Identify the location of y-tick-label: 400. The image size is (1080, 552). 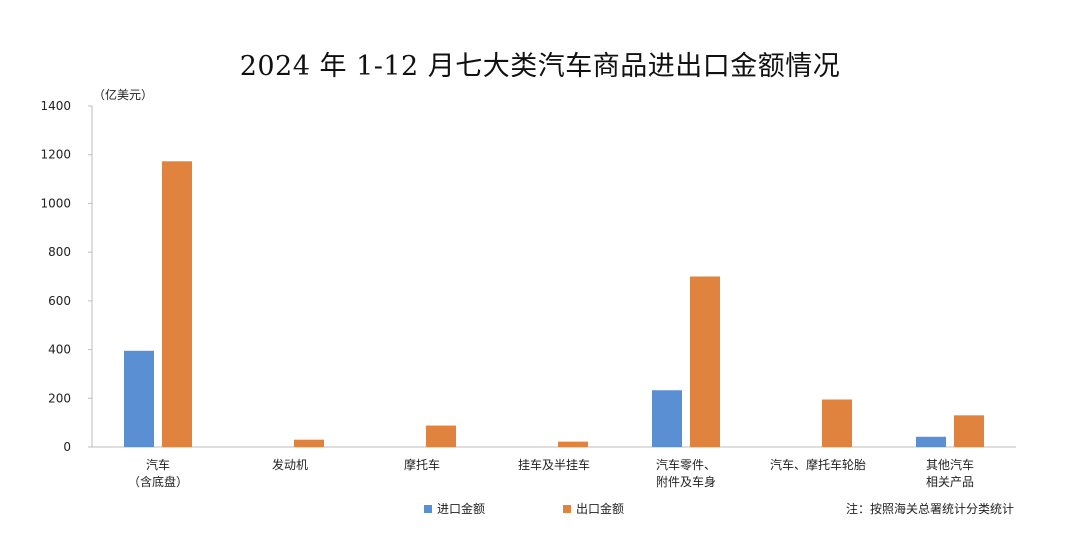
(59, 350).